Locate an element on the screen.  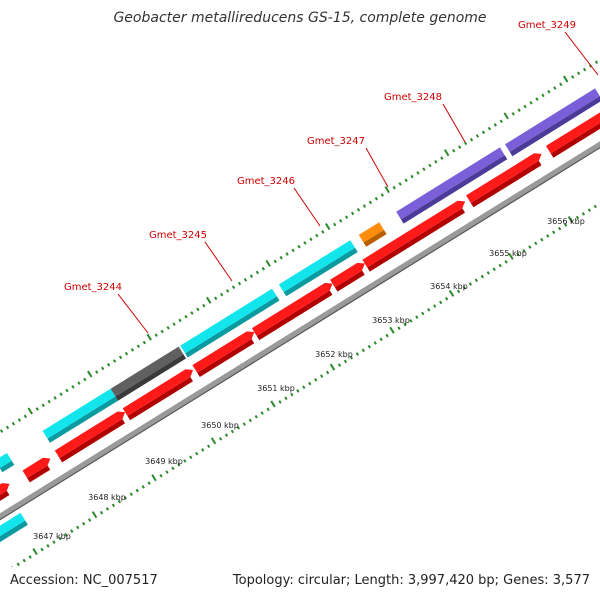
gene-label-gmet-3245: Gmet_3245 is located at coordinates (178, 235).